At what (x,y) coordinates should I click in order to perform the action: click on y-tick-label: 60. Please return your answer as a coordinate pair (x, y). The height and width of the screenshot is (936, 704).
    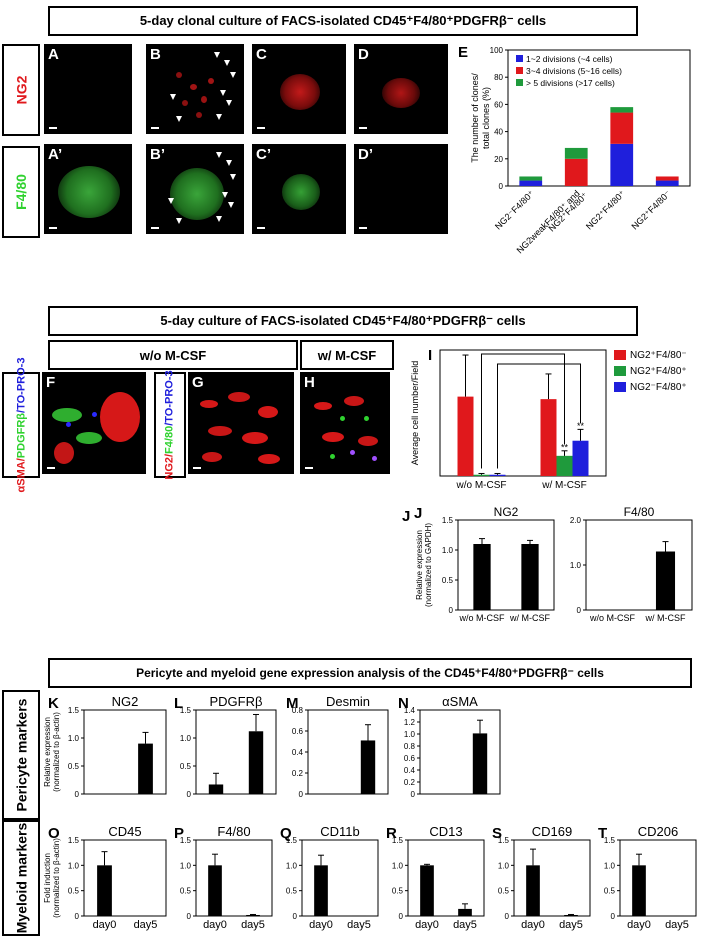
    Looking at the image, I should click on (498, 104).